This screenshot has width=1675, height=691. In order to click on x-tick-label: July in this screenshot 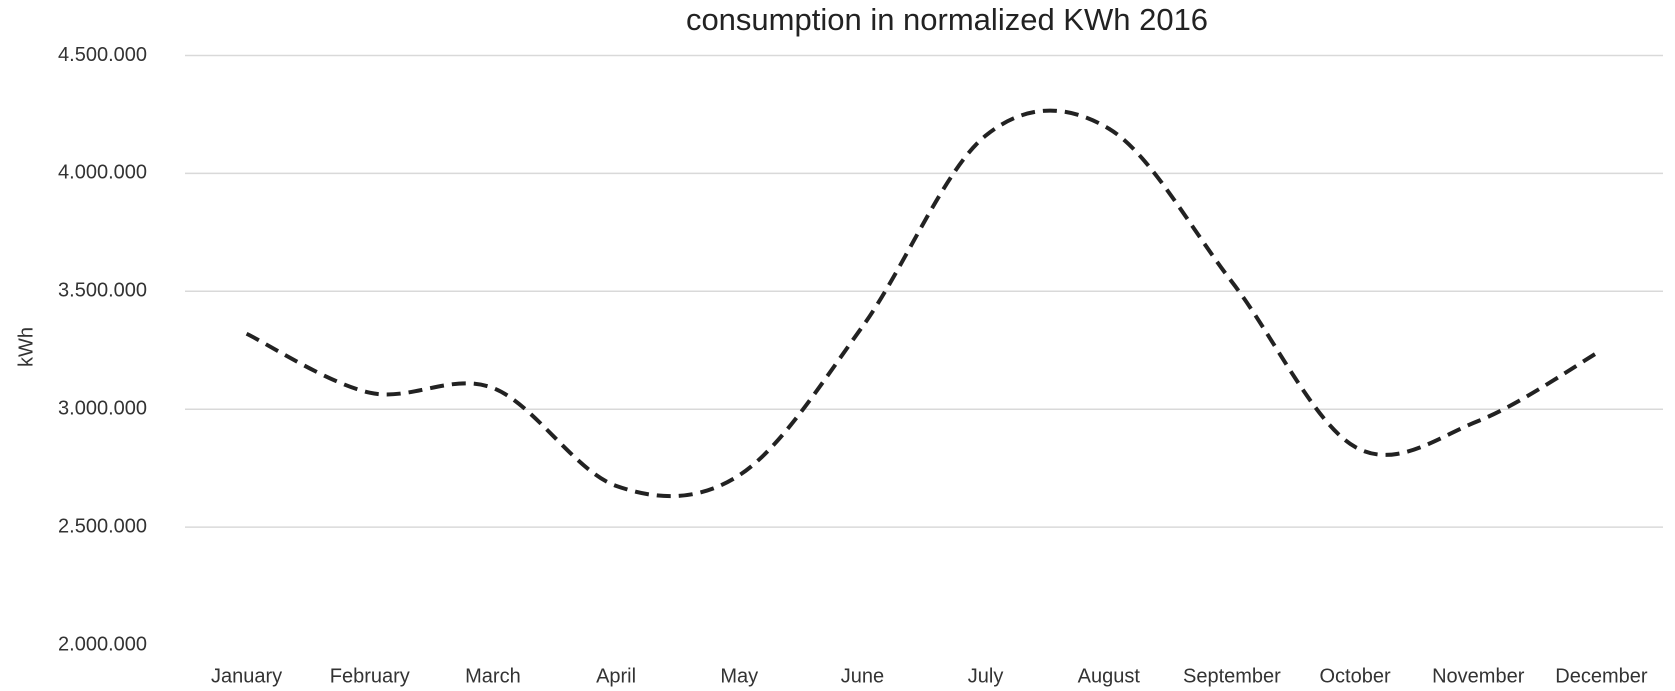, I will do `click(986, 676)`.